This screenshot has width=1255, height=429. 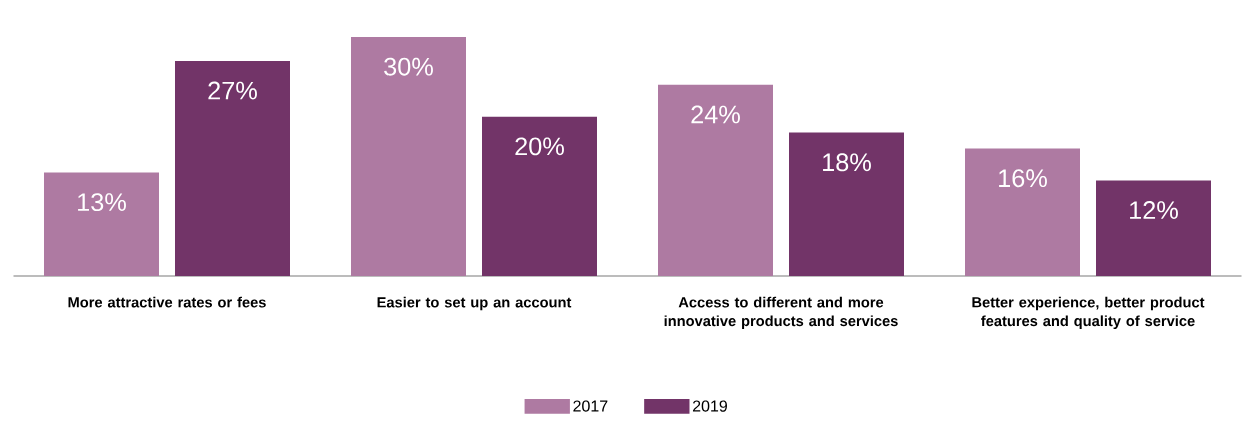 What do you see at coordinates (709, 406) in the screenshot?
I see `legend-label: 2019` at bounding box center [709, 406].